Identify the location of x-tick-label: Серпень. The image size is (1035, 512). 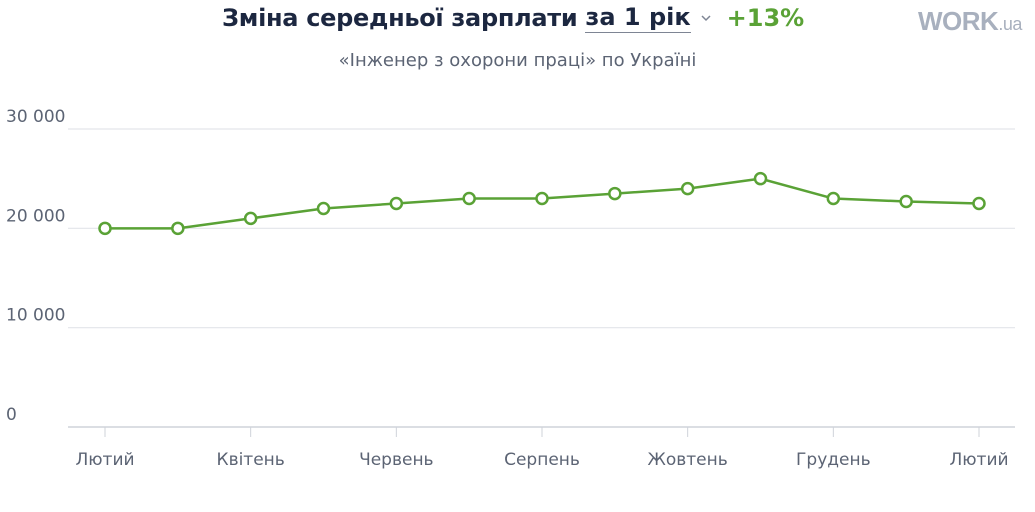
(542, 460).